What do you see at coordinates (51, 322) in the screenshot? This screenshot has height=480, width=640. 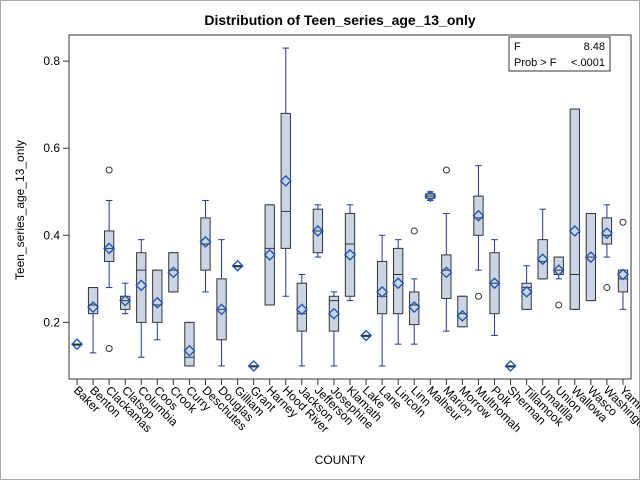 I see `y-tick-label: 0.2` at bounding box center [51, 322].